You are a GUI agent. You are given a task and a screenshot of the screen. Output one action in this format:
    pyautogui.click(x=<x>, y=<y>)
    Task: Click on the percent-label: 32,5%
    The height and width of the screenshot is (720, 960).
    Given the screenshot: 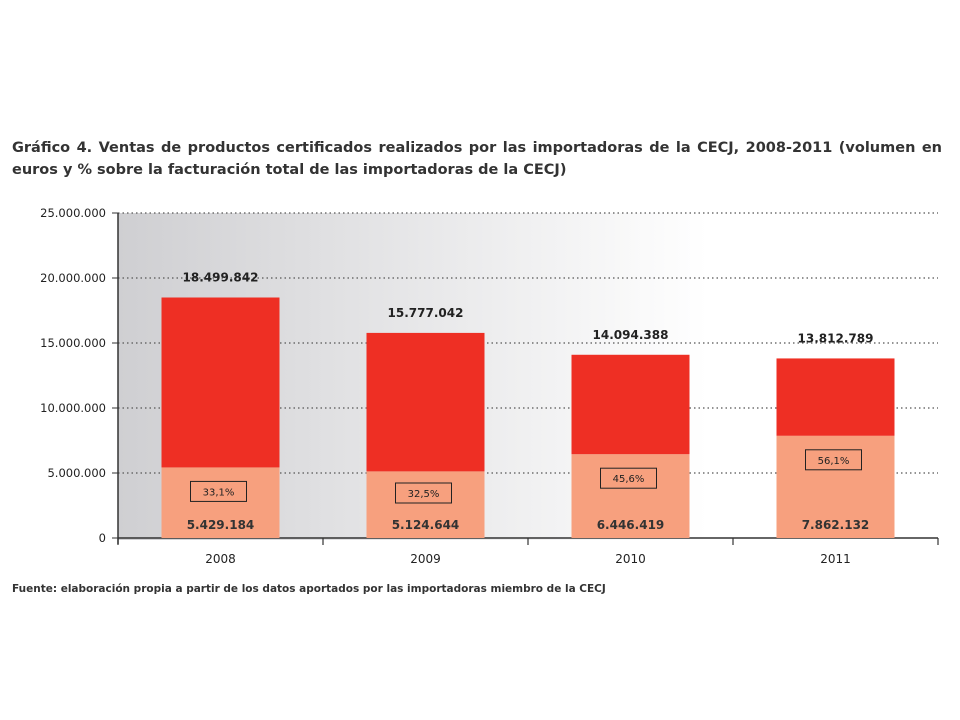 What is the action you would take?
    pyautogui.click(x=424, y=494)
    